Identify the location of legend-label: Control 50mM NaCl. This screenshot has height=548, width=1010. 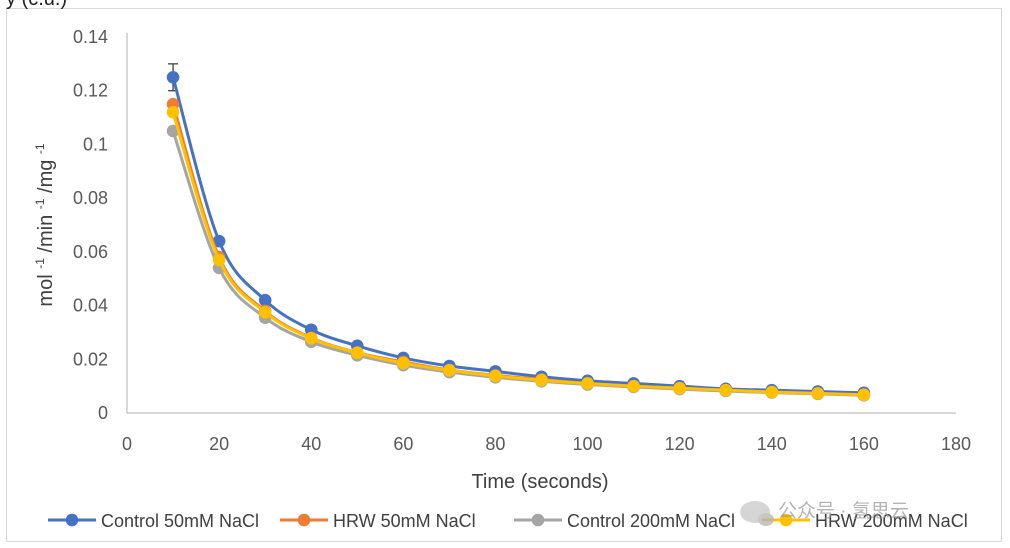
(180, 521).